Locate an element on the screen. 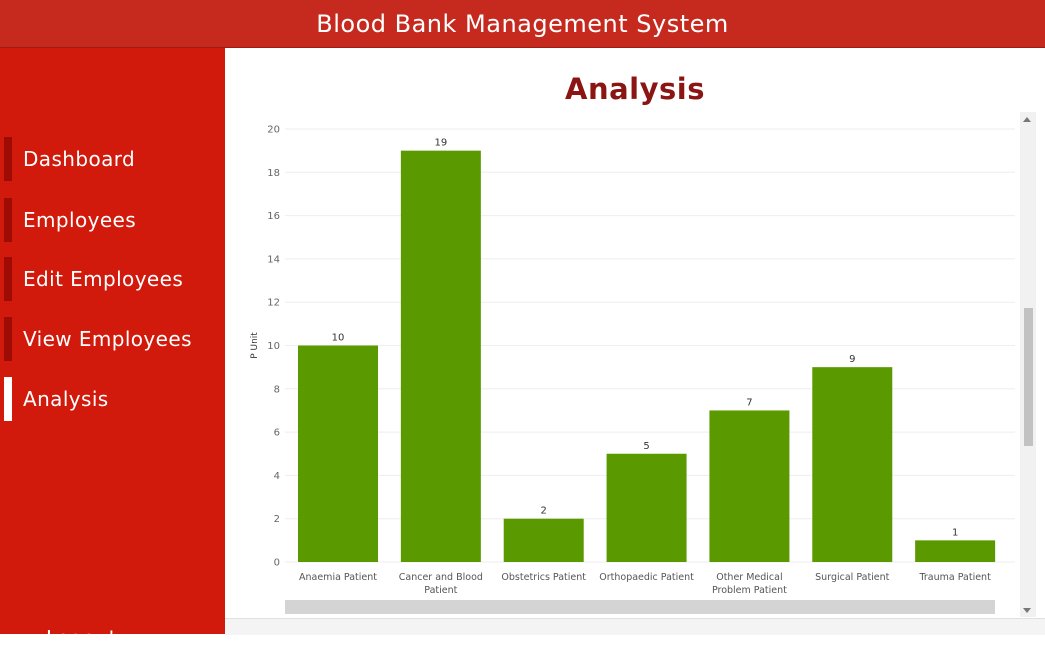 Image resolution: width=1045 pixels, height=650 pixels. vertical-scrollbar is located at coordinates (1028, 364).